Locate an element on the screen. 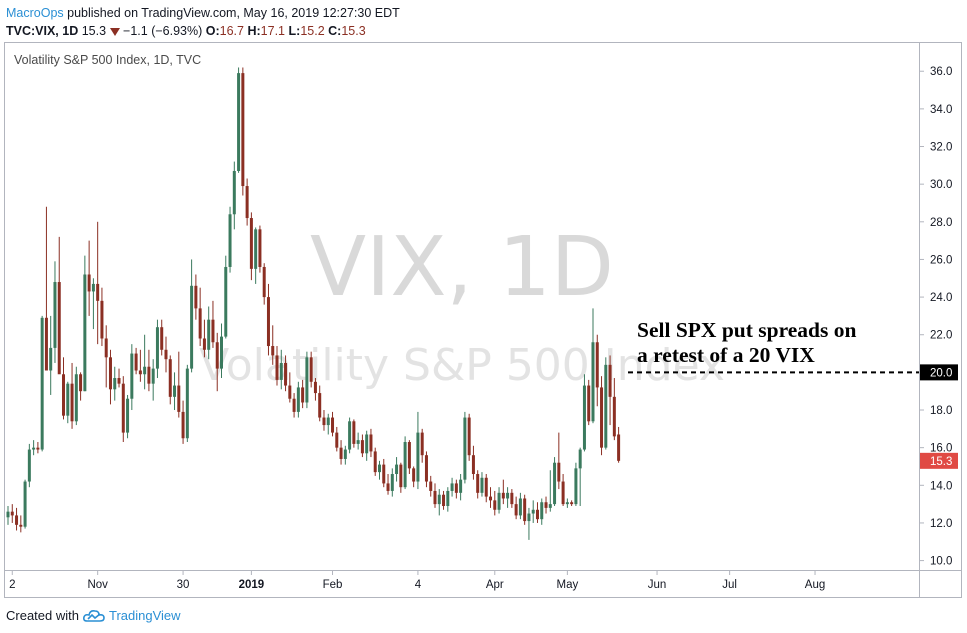 This screenshot has height=633, width=967. footer: Created with TradingView is located at coordinates (93, 616).